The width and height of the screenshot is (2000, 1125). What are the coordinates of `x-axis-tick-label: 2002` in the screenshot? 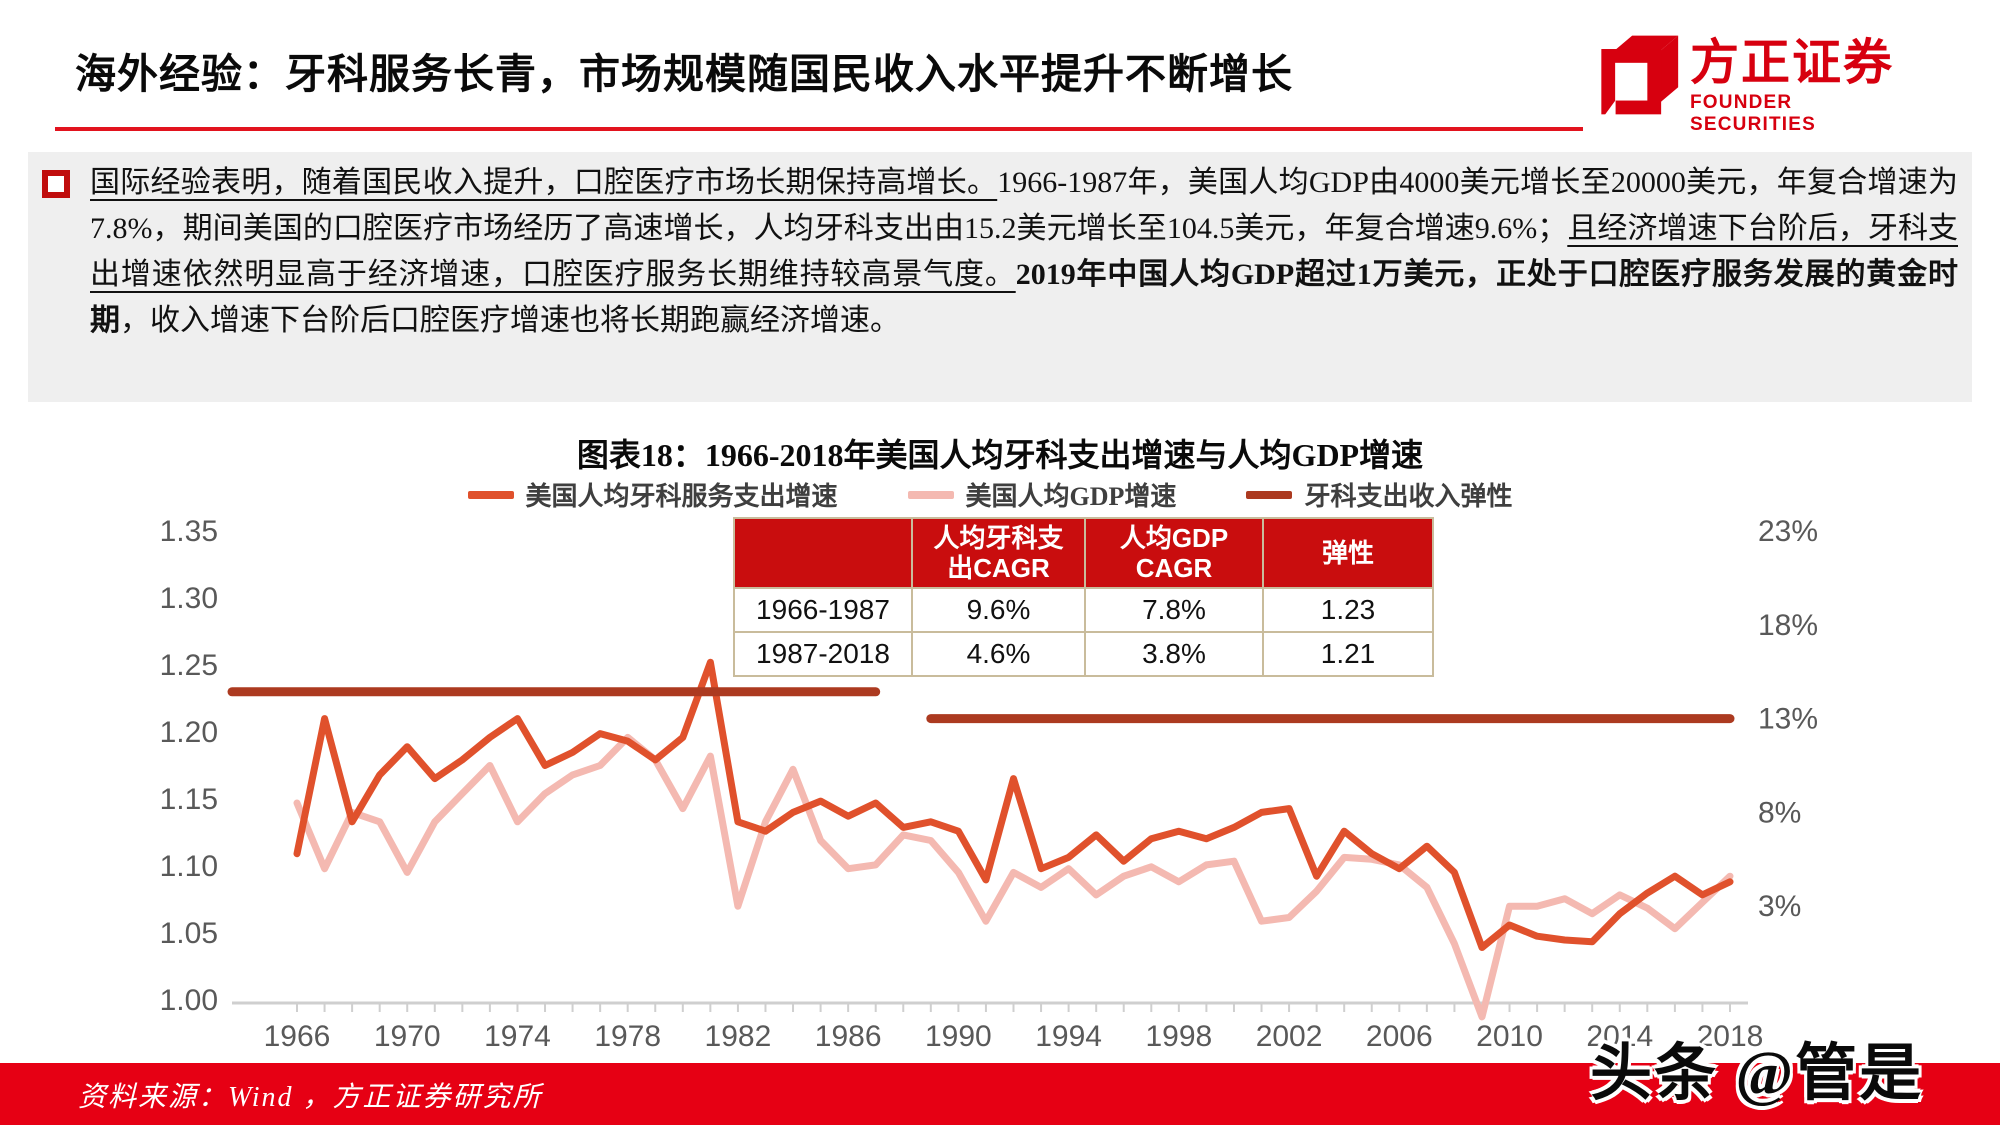 It's located at (1289, 1036).